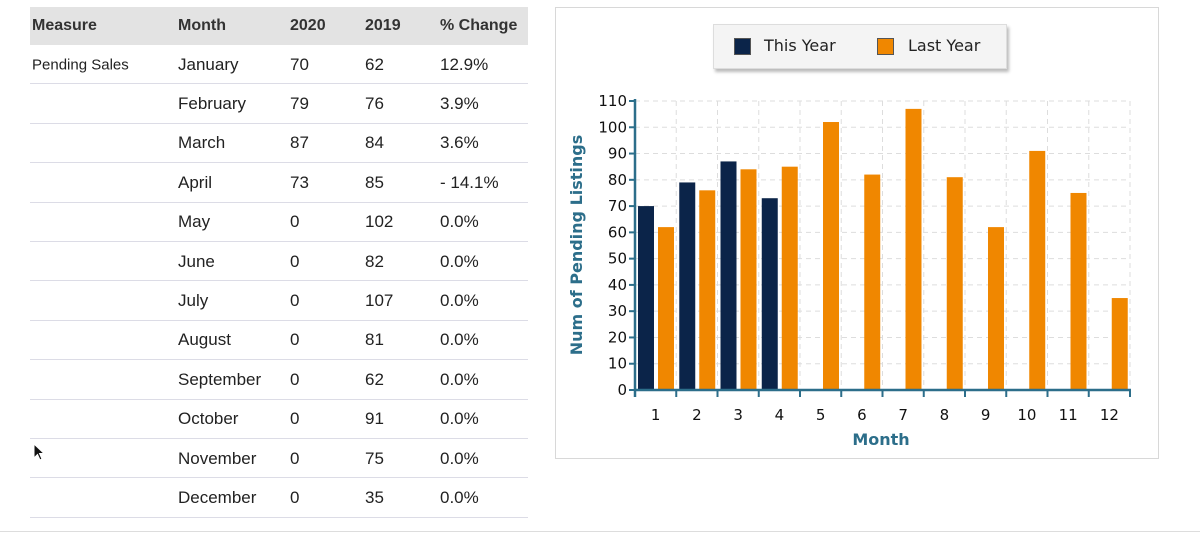 This screenshot has height=533, width=1200. What do you see at coordinates (193, 301) in the screenshot?
I see `month-cell: July` at bounding box center [193, 301].